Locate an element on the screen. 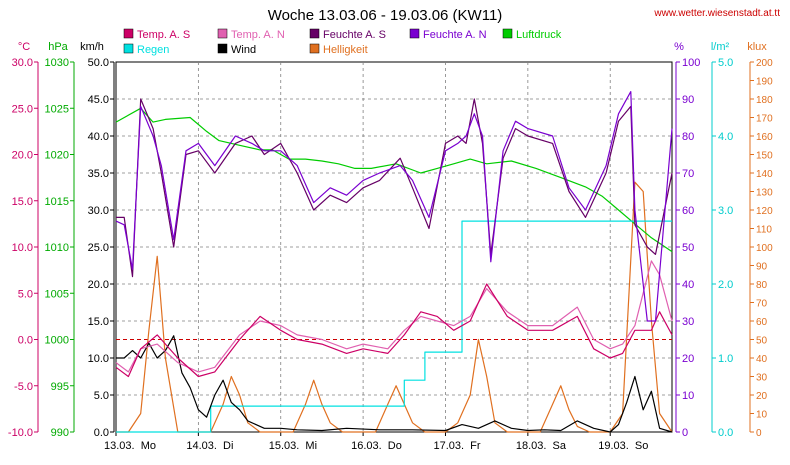 This screenshot has height=465, width=790. klux-axis-tick-label: 0 is located at coordinates (759, 433).